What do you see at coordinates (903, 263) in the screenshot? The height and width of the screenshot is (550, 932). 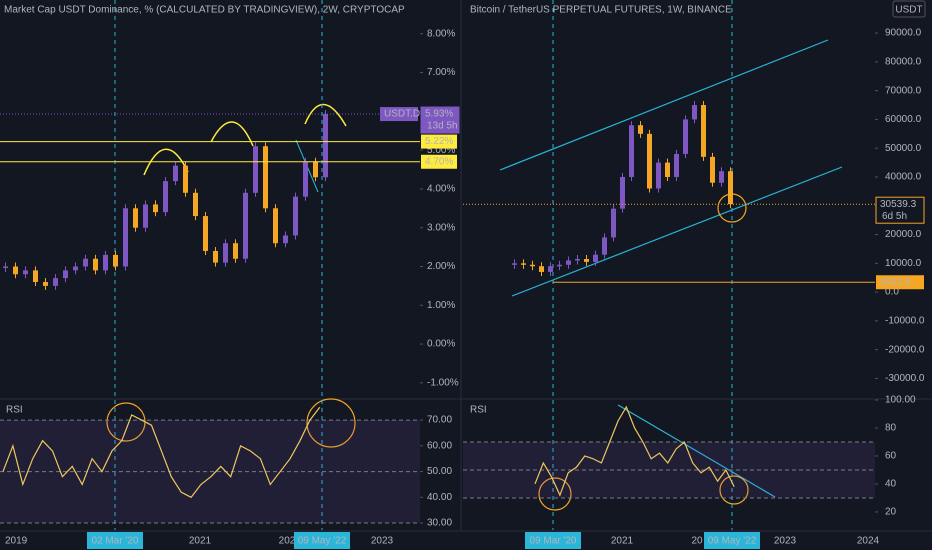 I see `y-tick-label: 10000.0` at bounding box center [903, 263].